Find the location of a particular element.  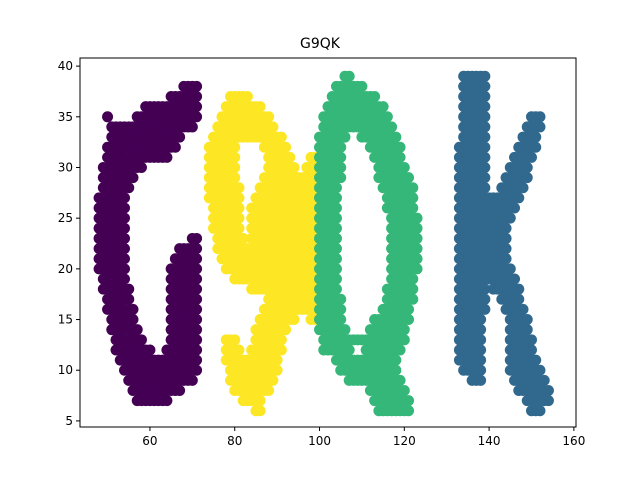

x-tick-label: 120 is located at coordinates (404, 441).